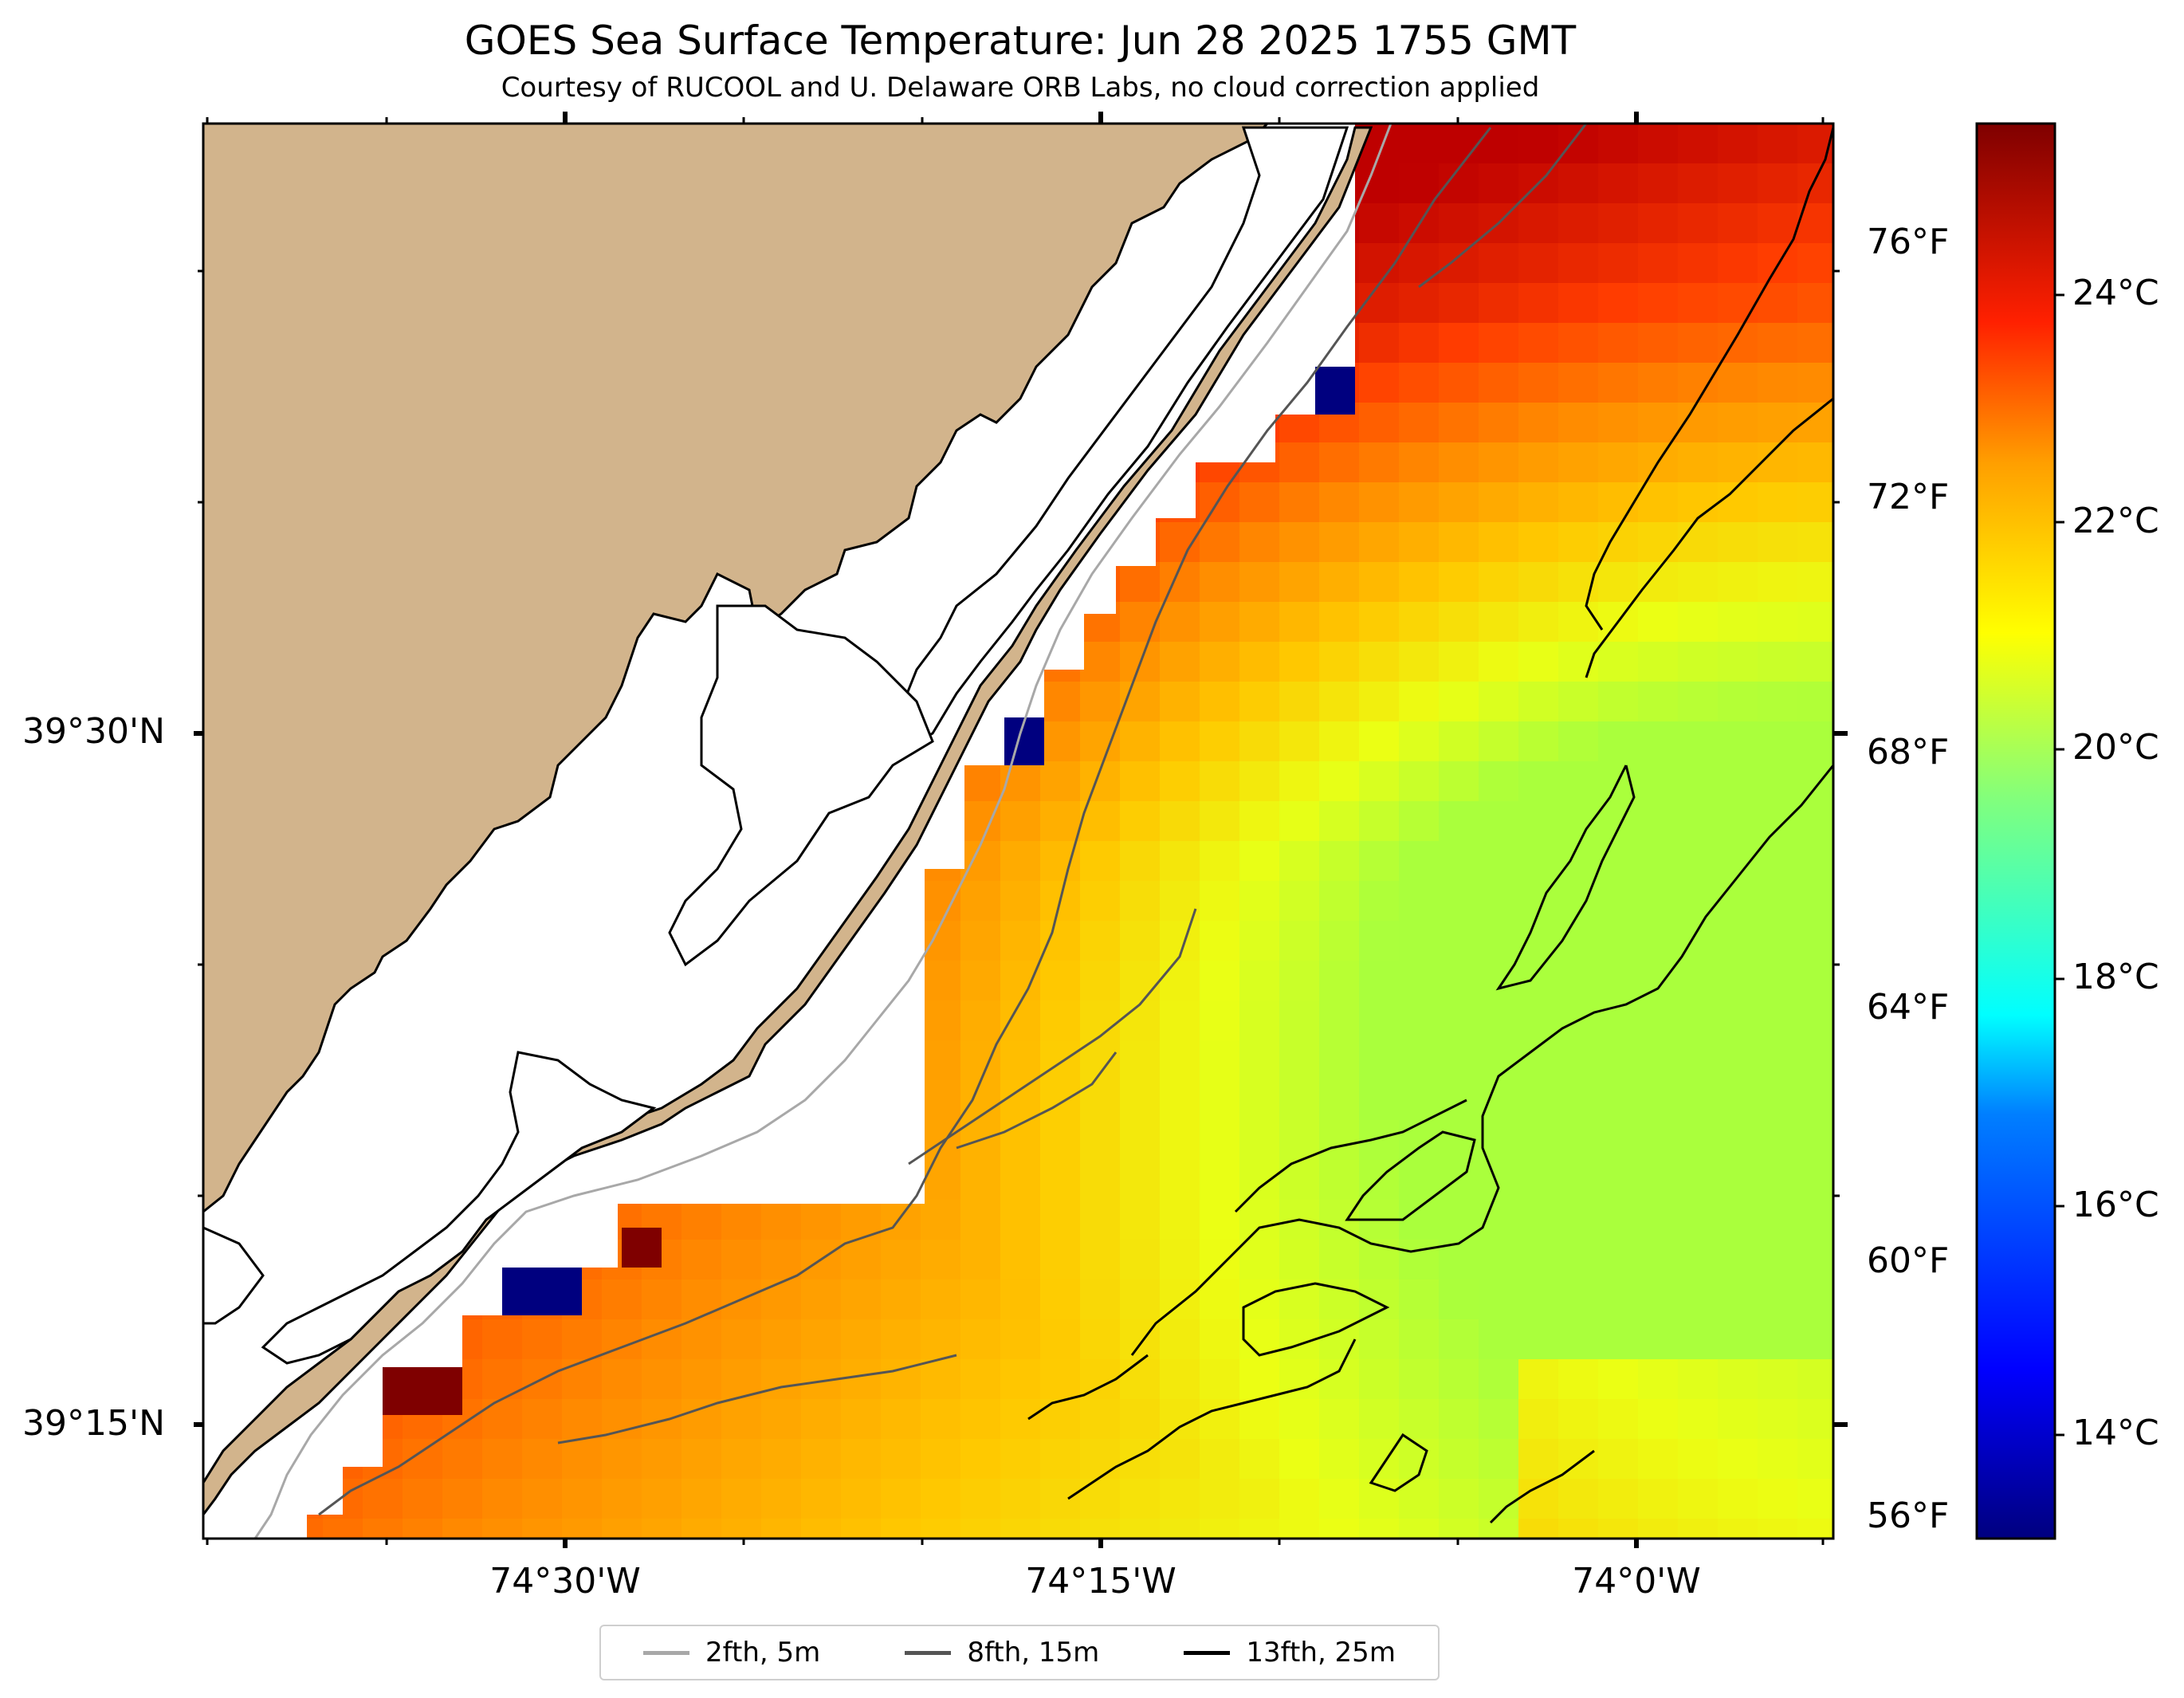  What do you see at coordinates (731, 1653) in the screenshot?
I see `legend-item-2fth: 2fth, 5m` at bounding box center [731, 1653].